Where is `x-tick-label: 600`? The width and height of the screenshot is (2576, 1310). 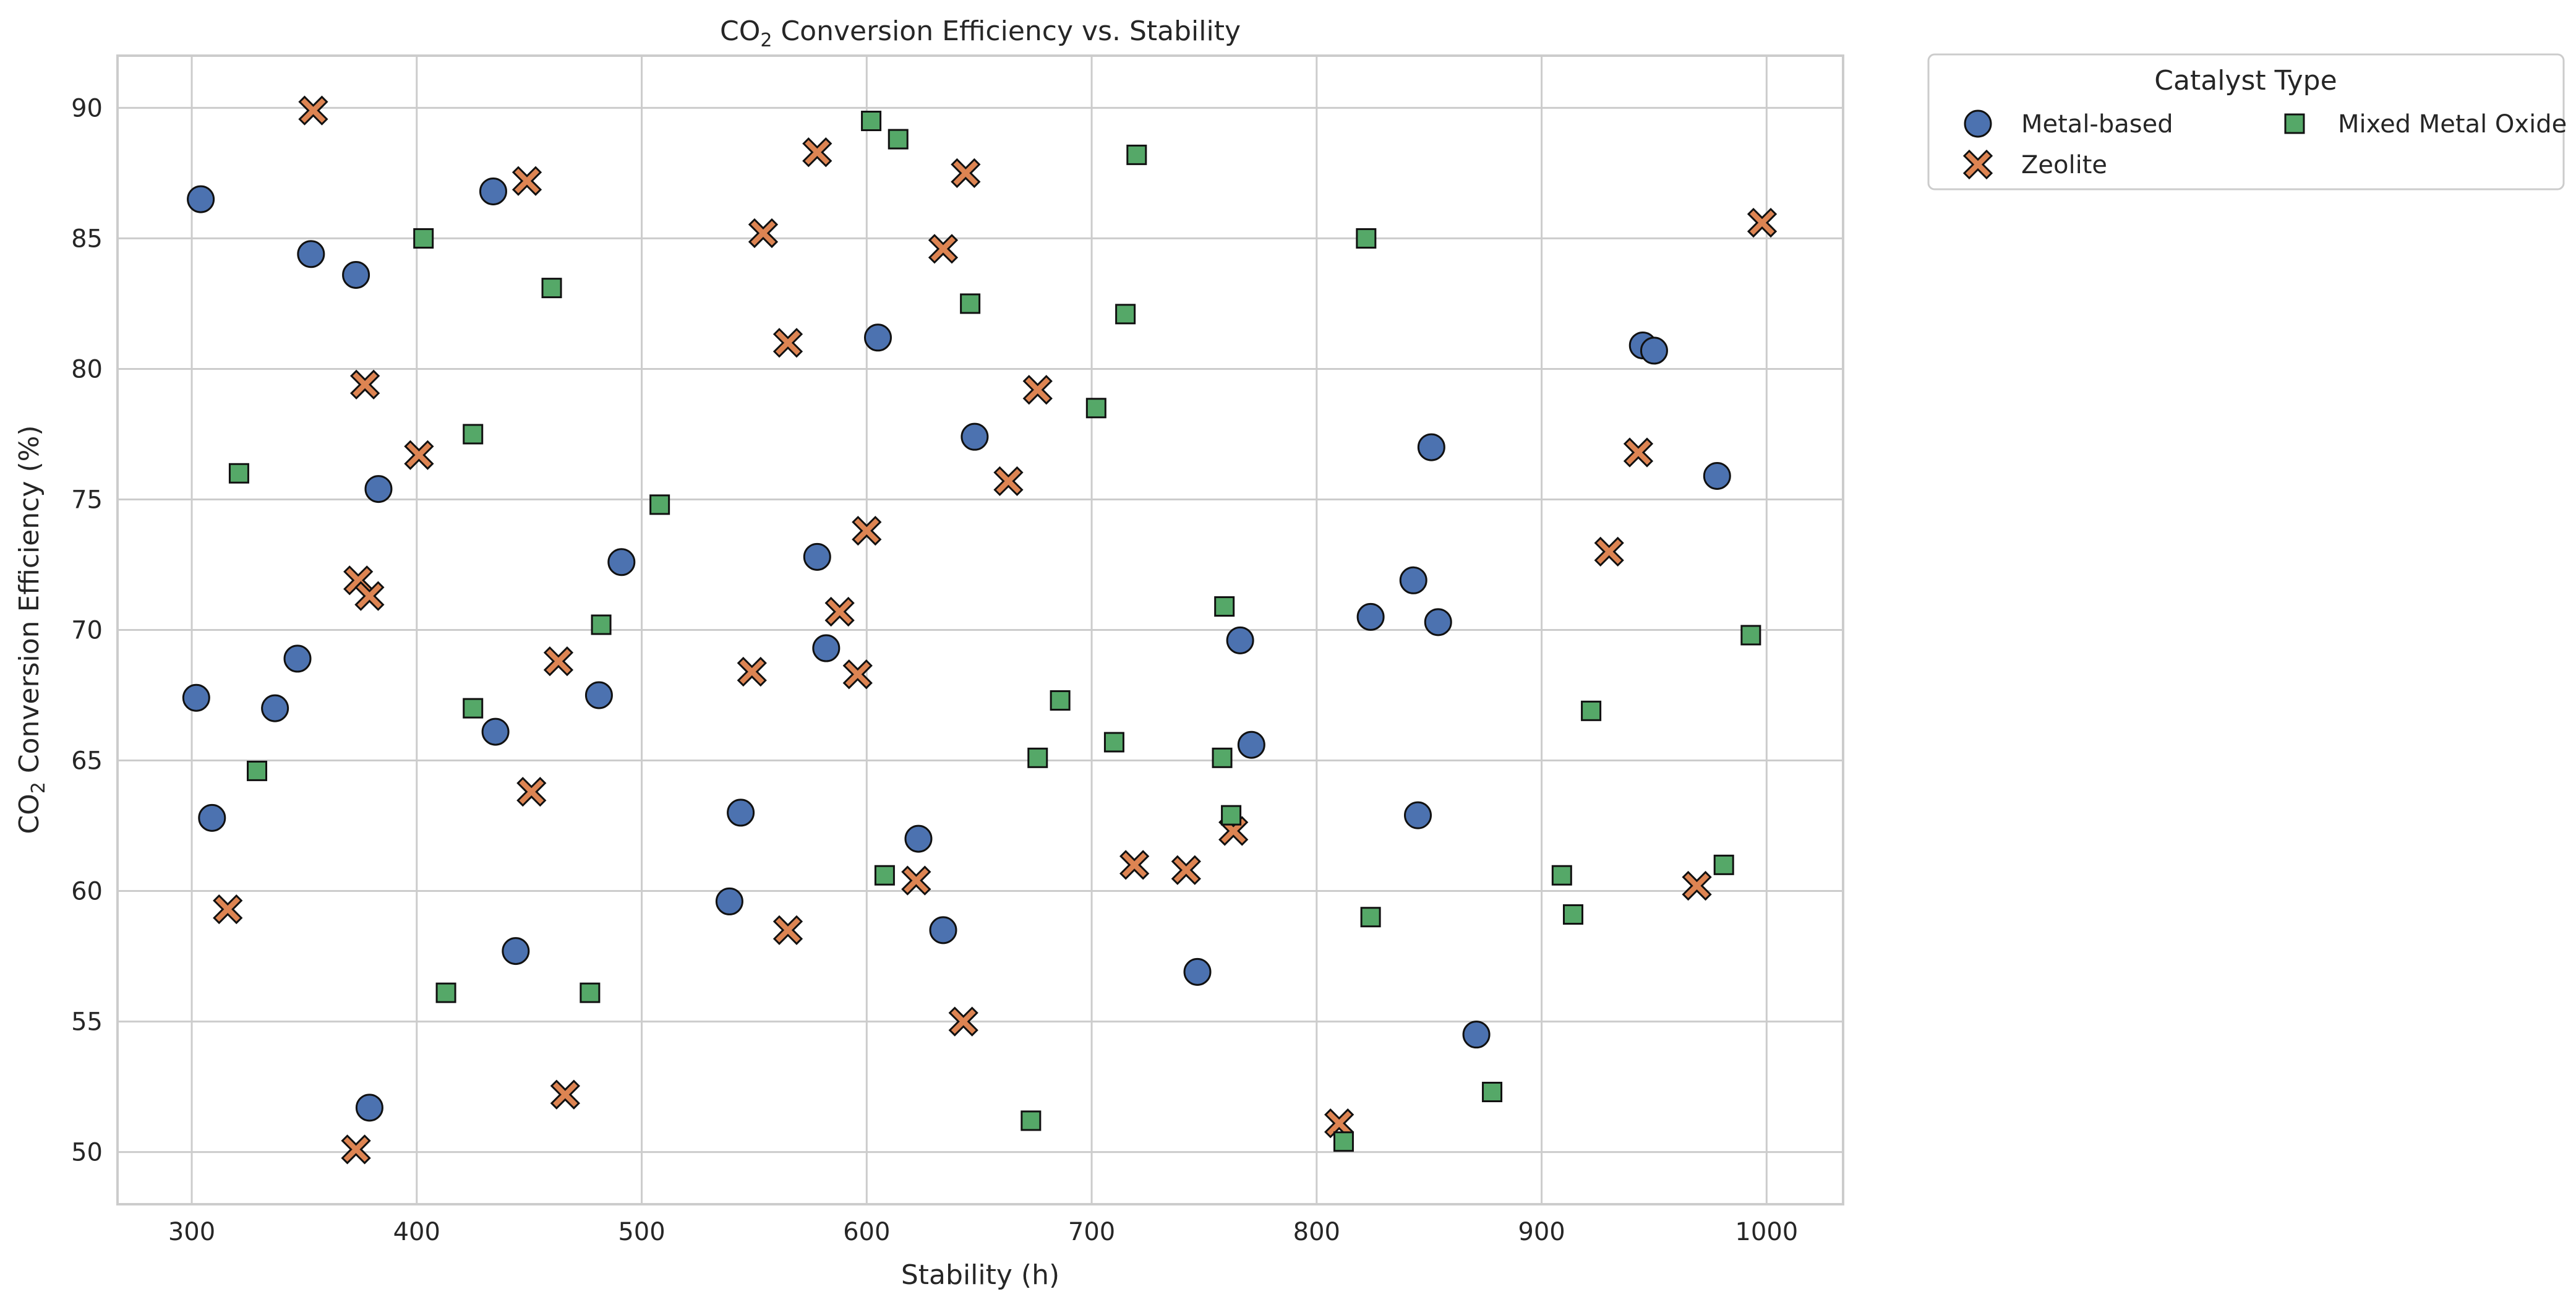 x-tick-label: 600 is located at coordinates (866, 1232).